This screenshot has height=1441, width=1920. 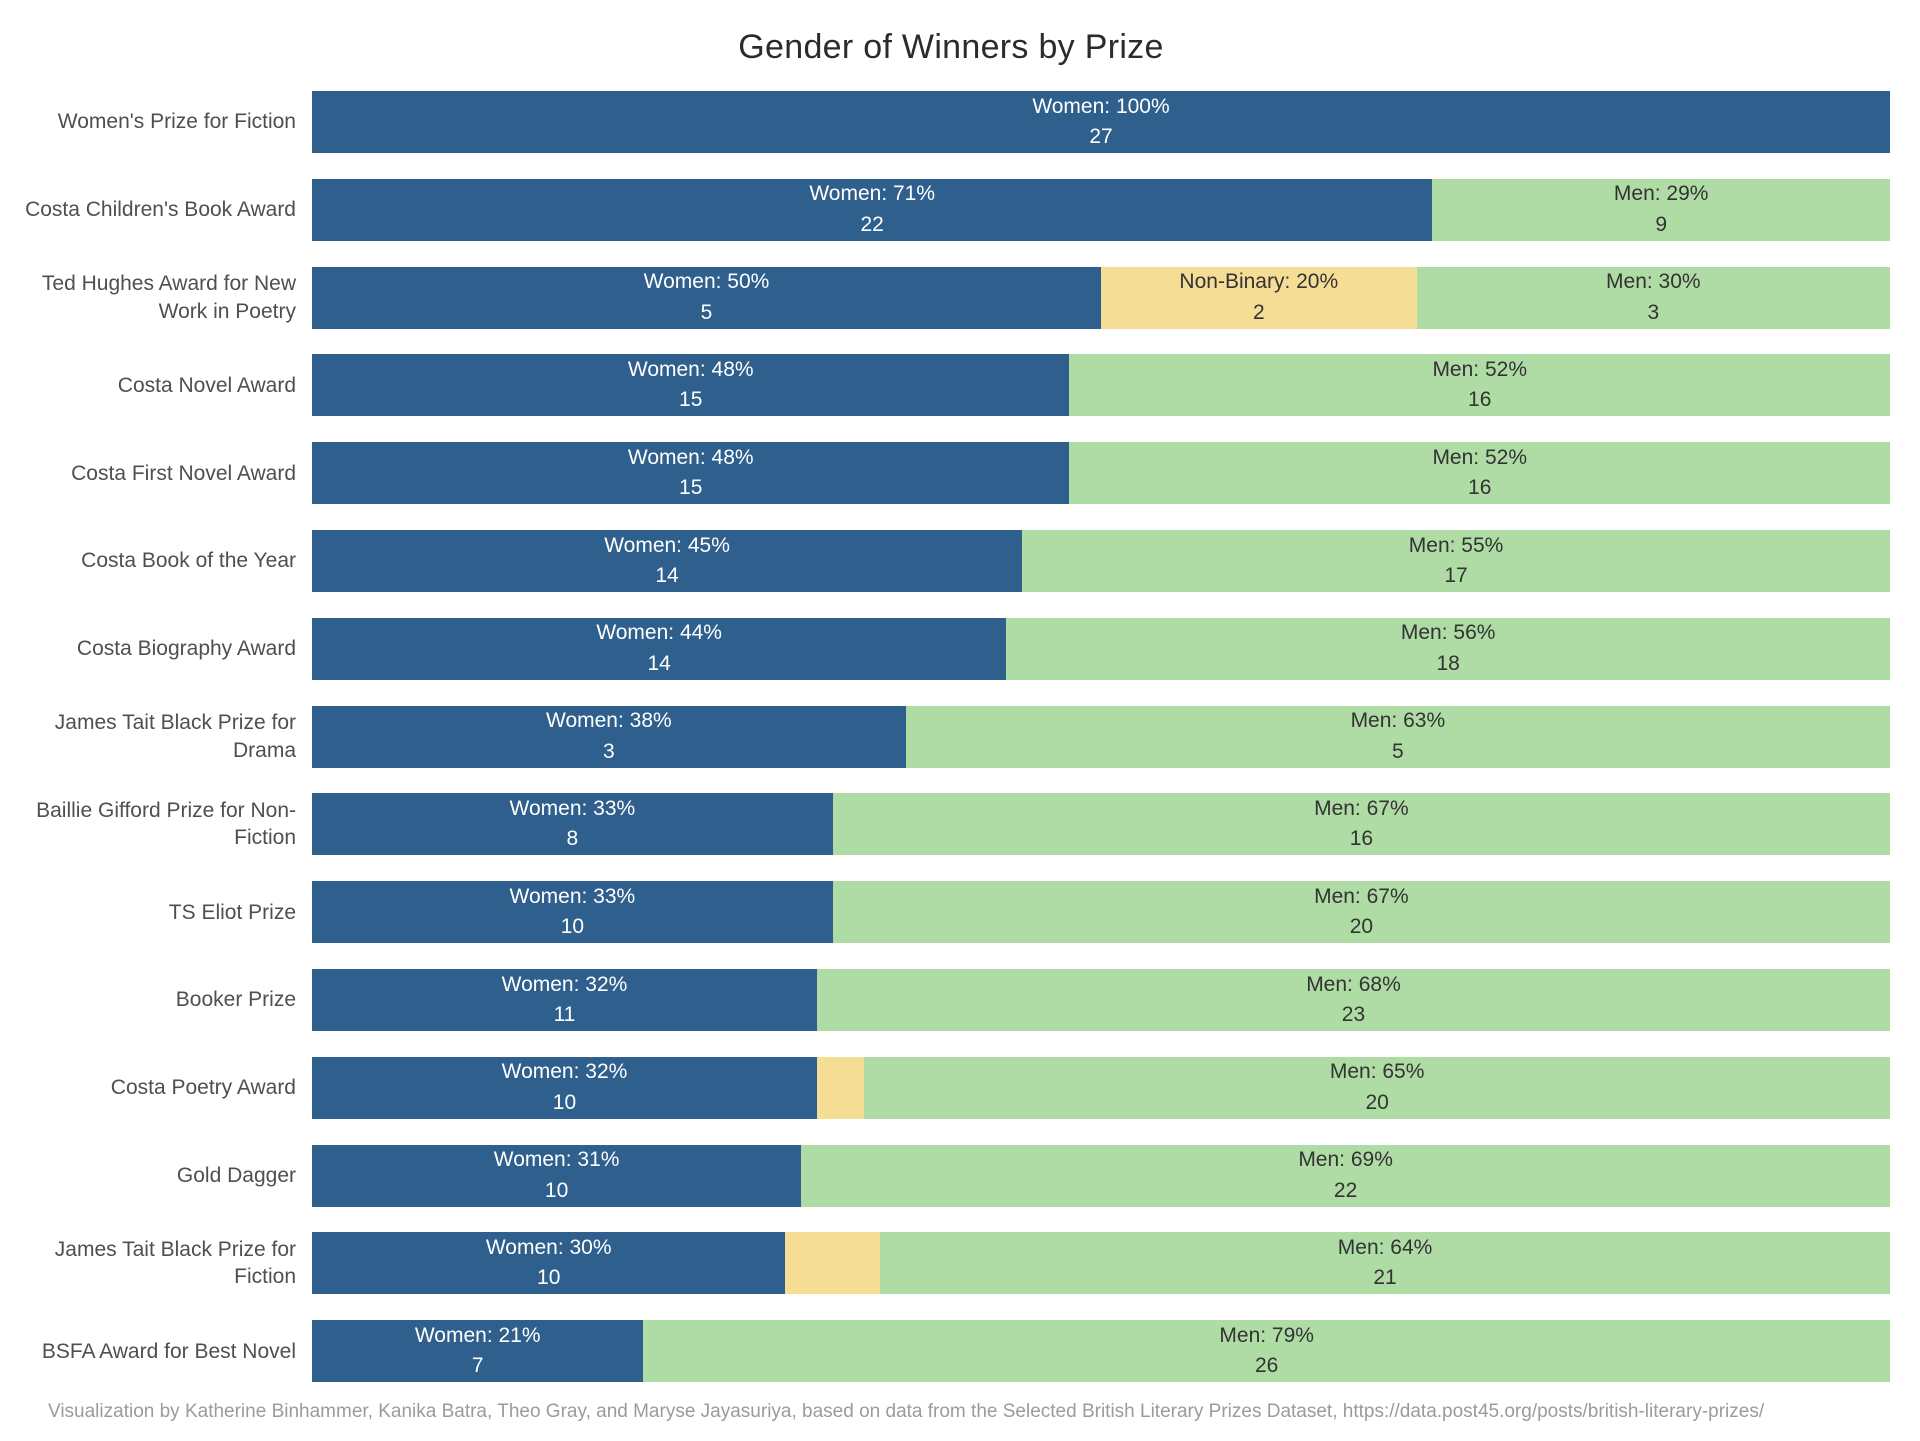 I want to click on segment-count: 5, so click(x=1398, y=751).